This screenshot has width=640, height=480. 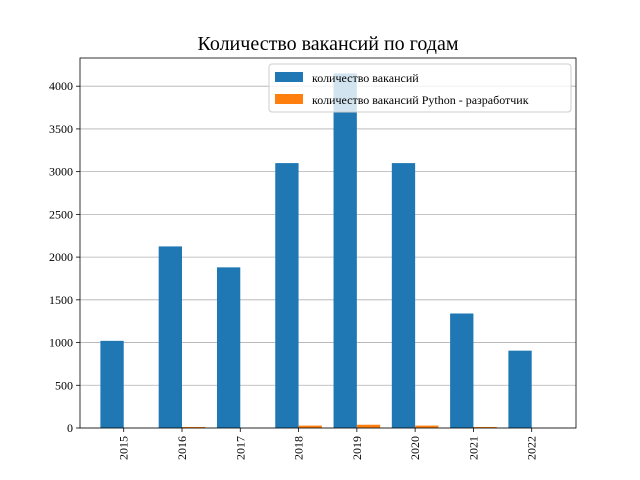 I want to click on bar-python-2021, so click(x=485, y=427).